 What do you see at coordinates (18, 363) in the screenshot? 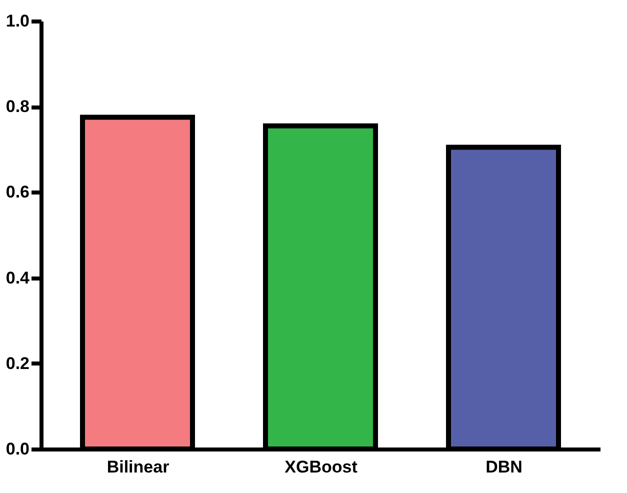
I see `y-tick-label: 0.2` at bounding box center [18, 363].